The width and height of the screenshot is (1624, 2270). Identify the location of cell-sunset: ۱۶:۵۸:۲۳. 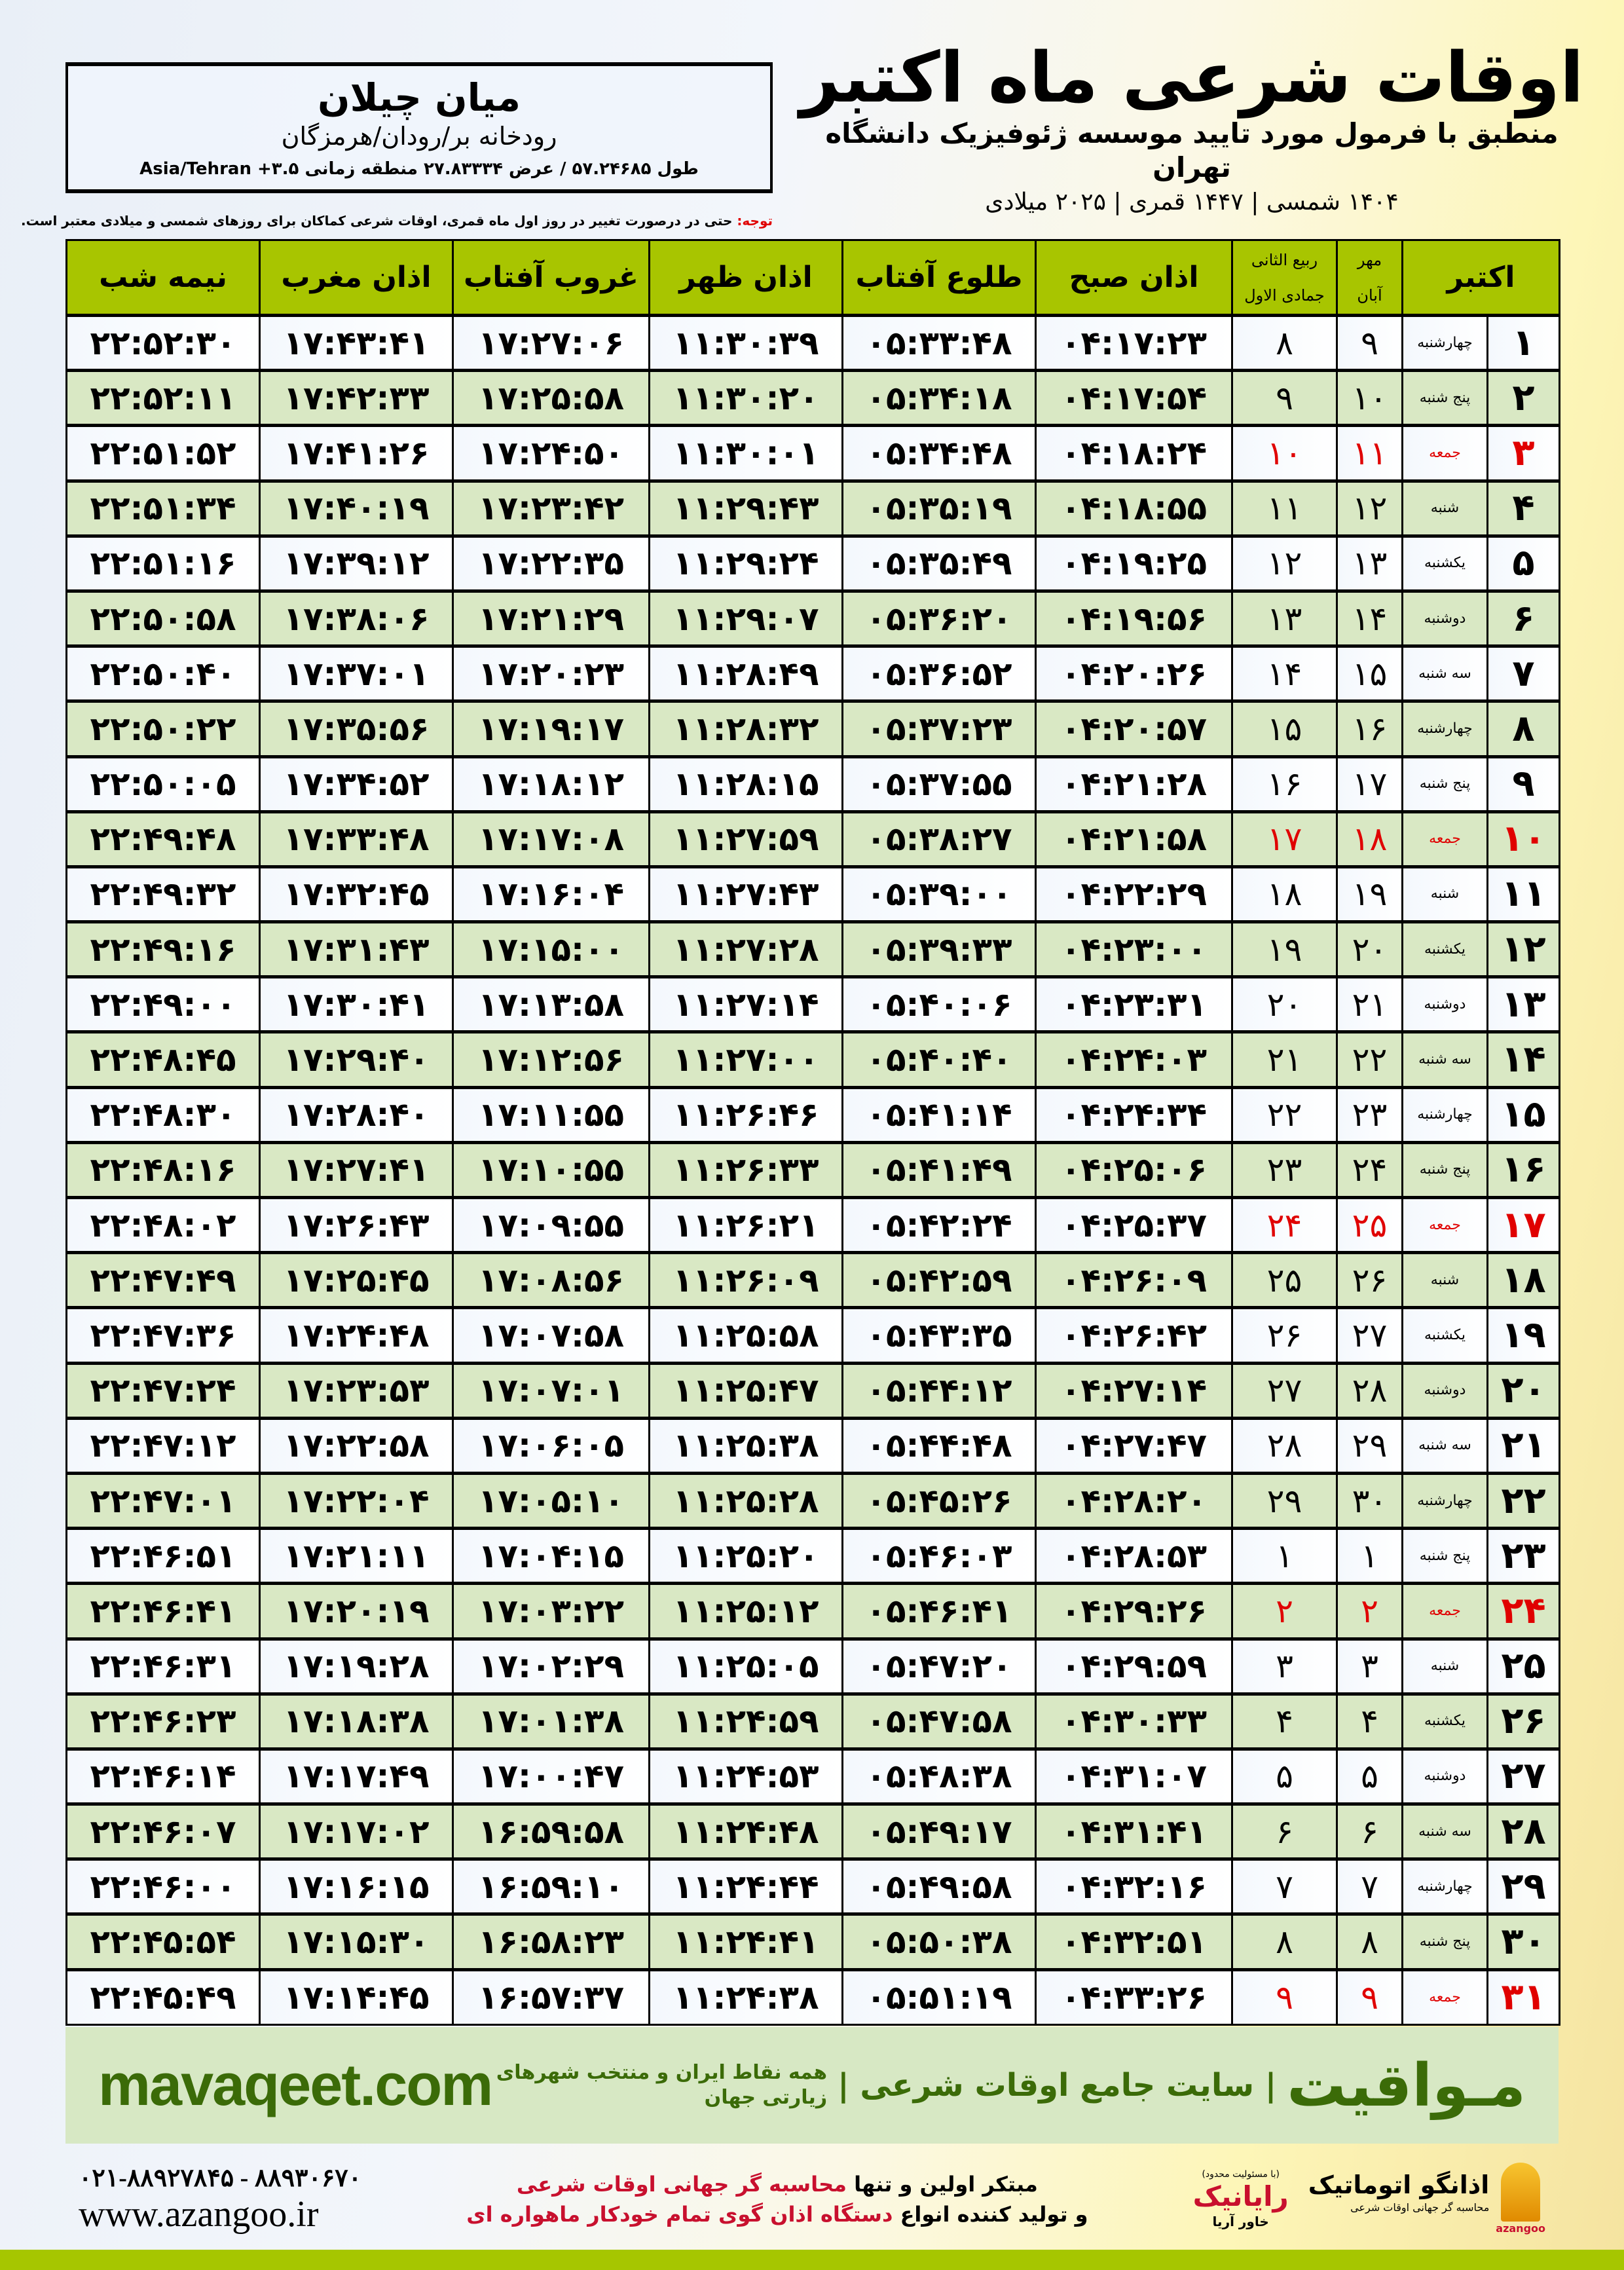
(551, 1941).